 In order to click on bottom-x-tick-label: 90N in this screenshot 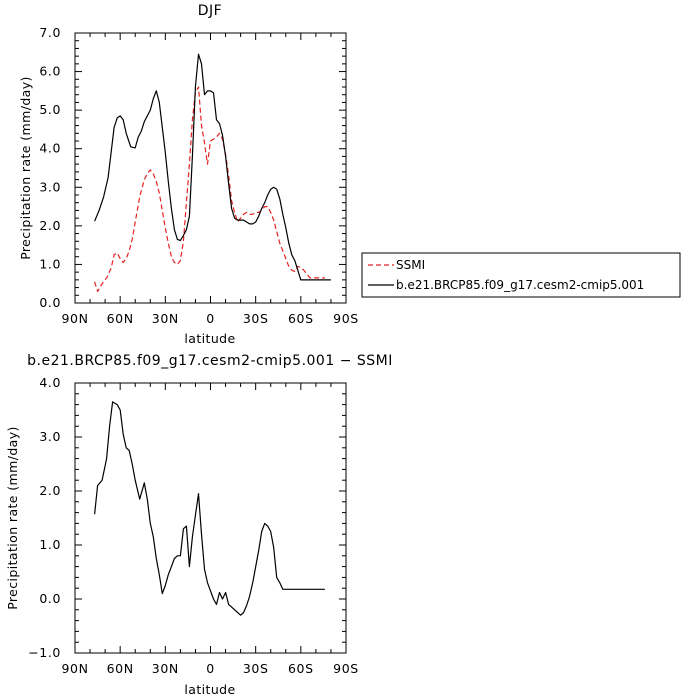, I will do `click(74, 668)`.